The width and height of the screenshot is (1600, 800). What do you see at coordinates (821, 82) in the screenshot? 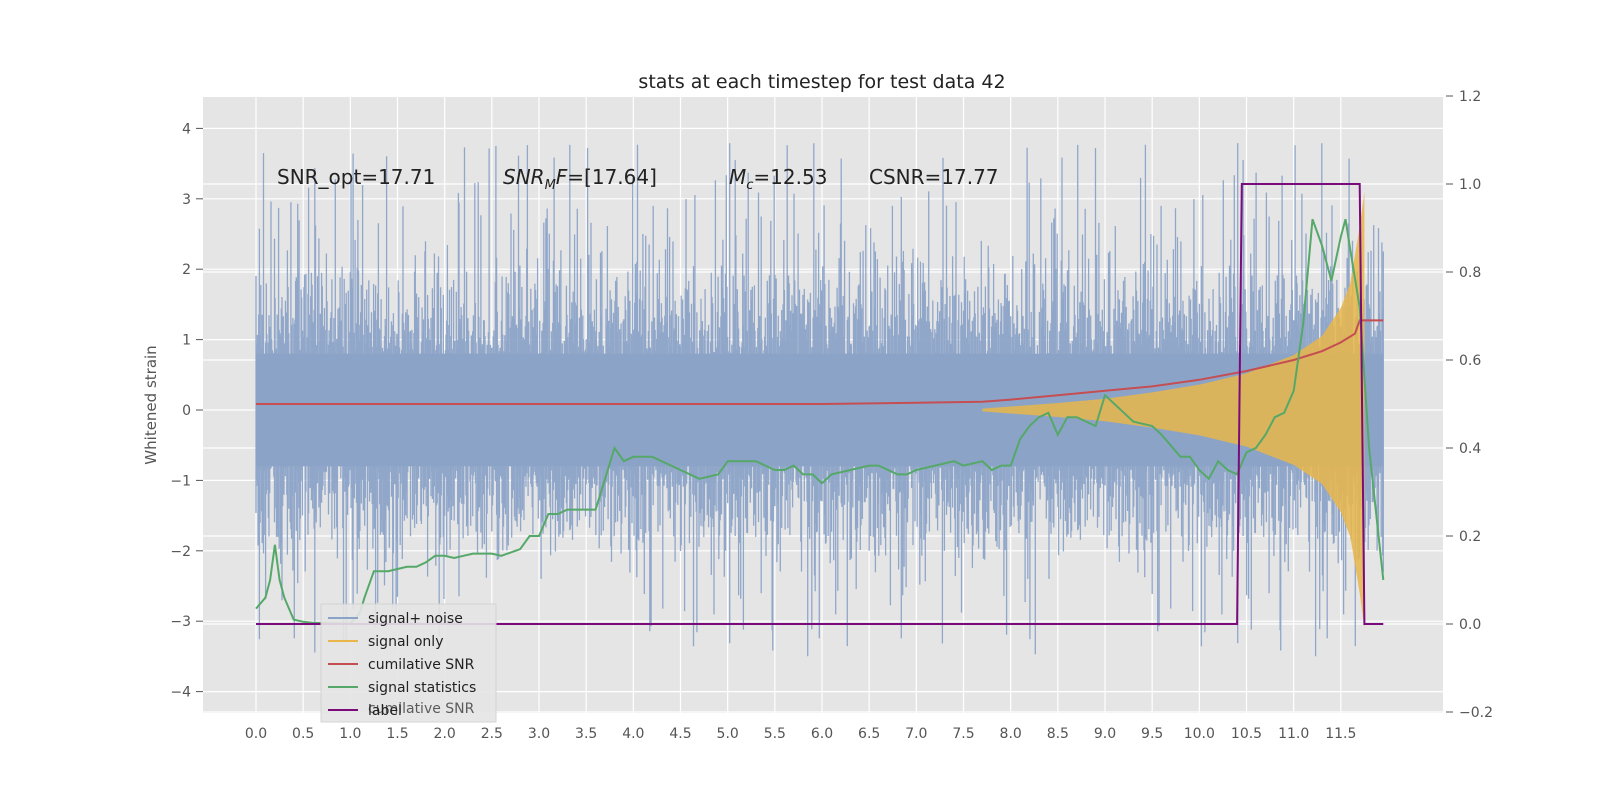
I see `chart-title: stats at each timestep for test data 42` at bounding box center [821, 82].